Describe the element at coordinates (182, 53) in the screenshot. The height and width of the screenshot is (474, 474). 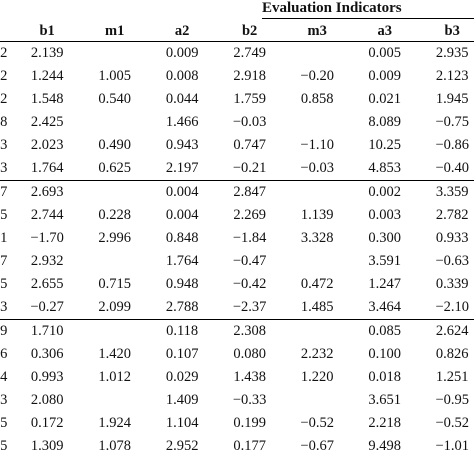
I see `value-cell: 0.009` at that location.